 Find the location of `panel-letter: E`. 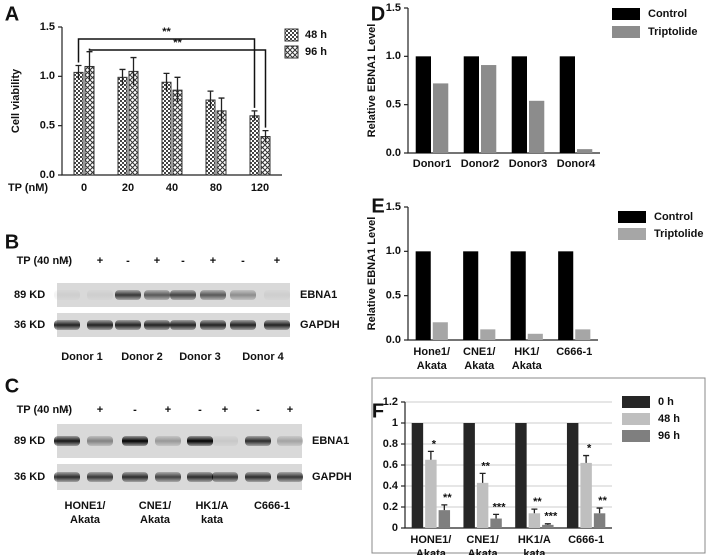

panel-letter: E is located at coordinates (377, 206).